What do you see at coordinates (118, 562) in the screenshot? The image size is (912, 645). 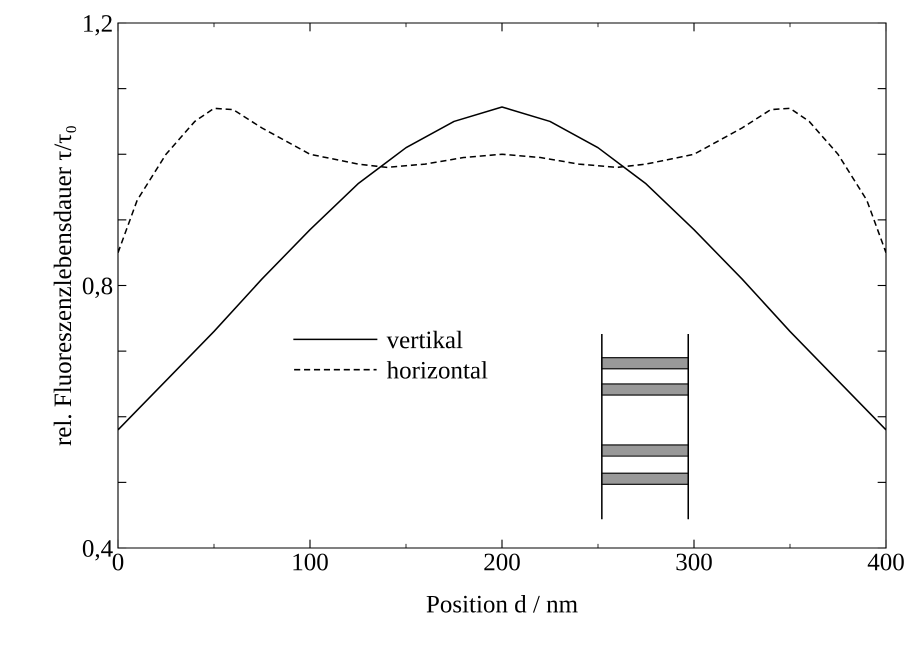 I see `x-tick-label: 0` at bounding box center [118, 562].